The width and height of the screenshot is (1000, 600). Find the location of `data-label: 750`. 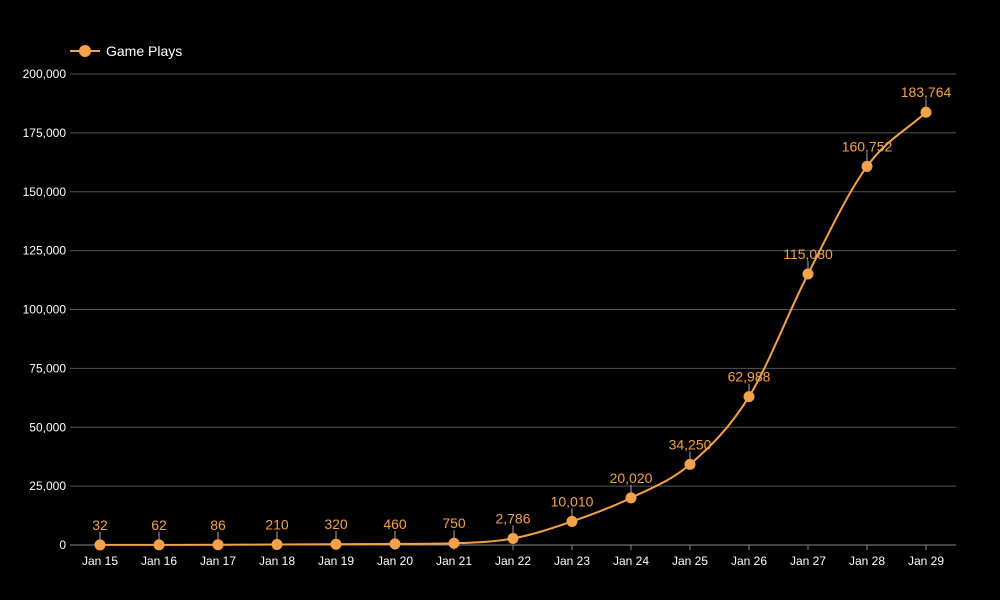

data-label: 750 is located at coordinates (454, 523).